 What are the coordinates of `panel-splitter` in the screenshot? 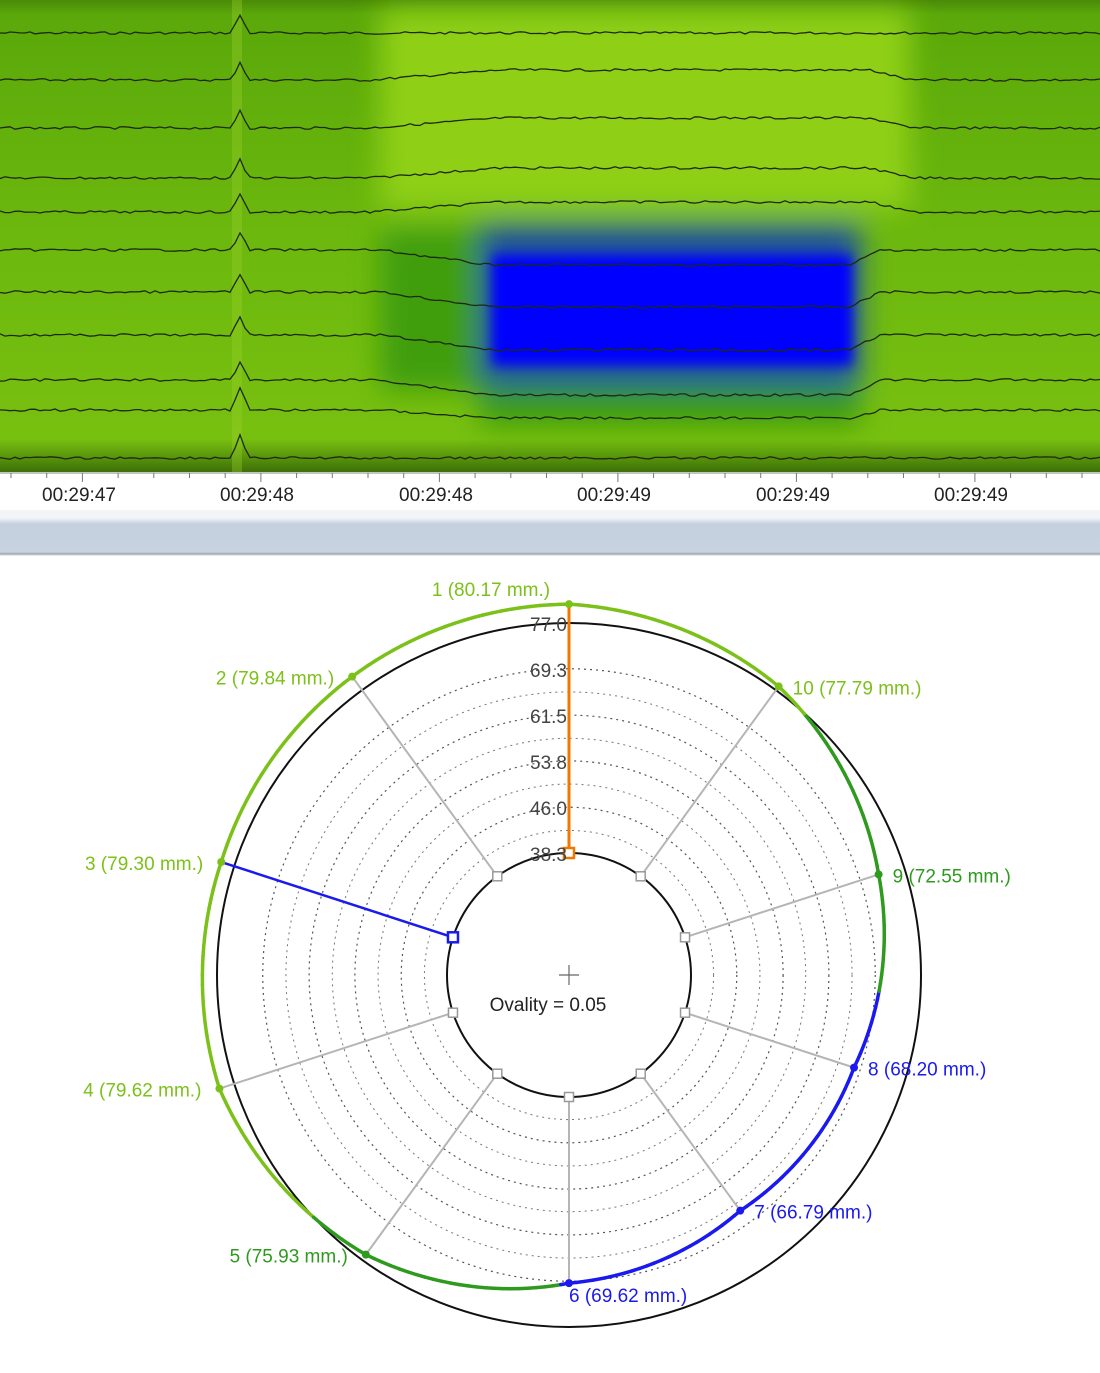 It's located at (550, 533).